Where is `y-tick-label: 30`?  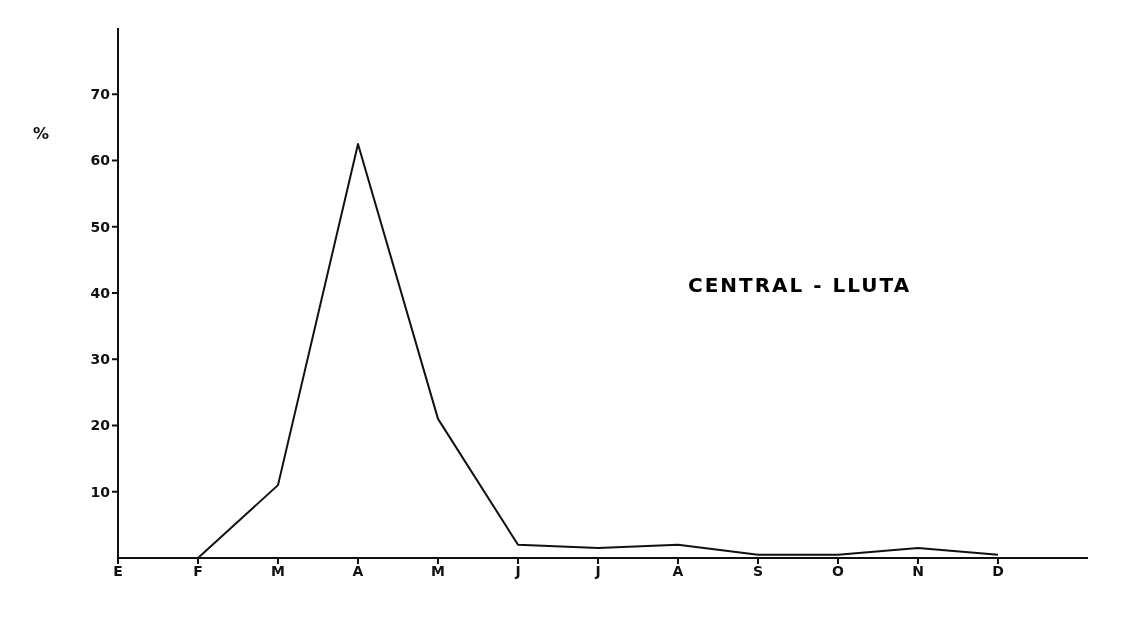 y-tick-label: 30 is located at coordinates (100, 359).